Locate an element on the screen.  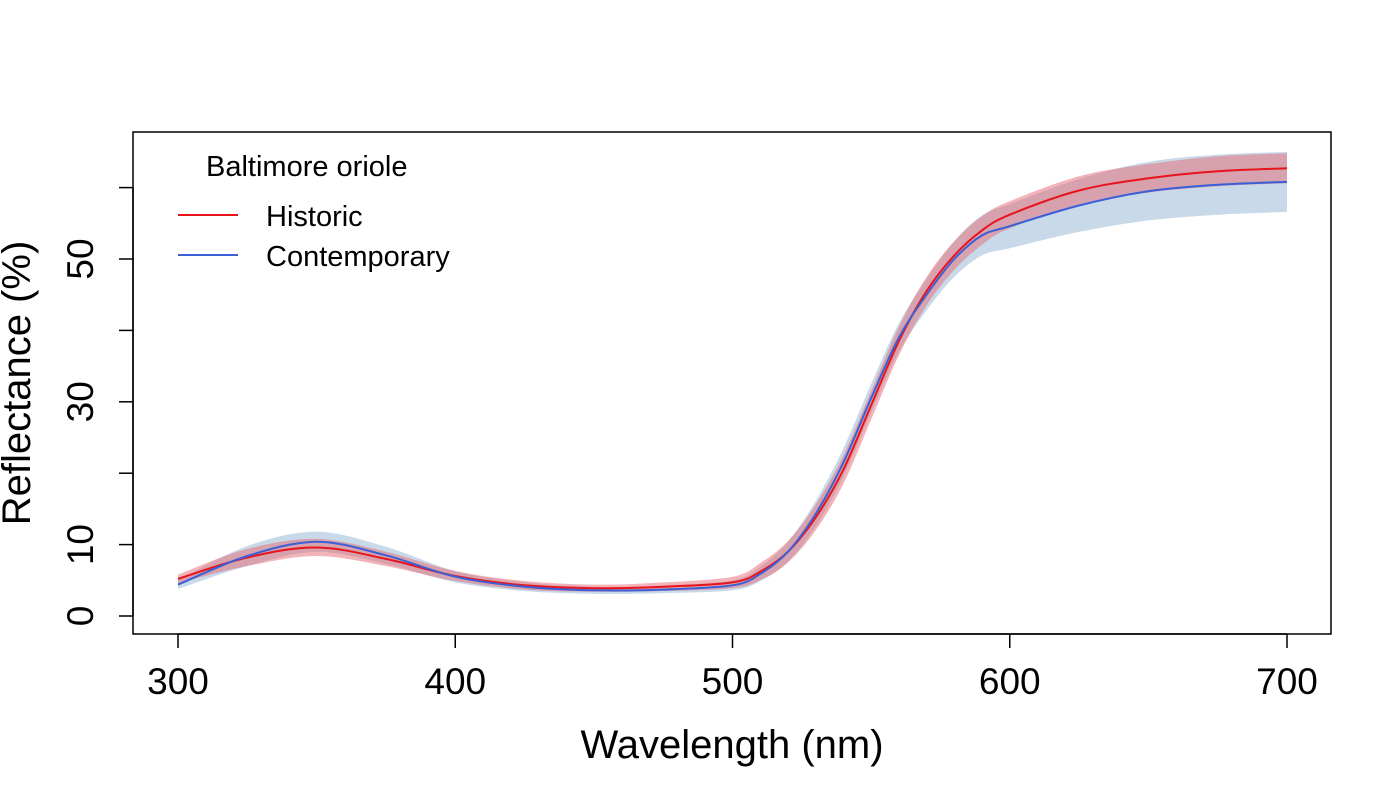
y-tick-label-50: 50 is located at coordinates (80, 258).